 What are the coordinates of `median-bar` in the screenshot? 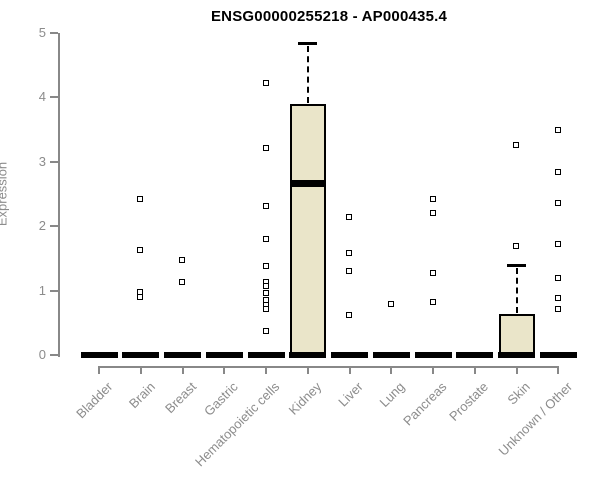 It's located at (307, 184).